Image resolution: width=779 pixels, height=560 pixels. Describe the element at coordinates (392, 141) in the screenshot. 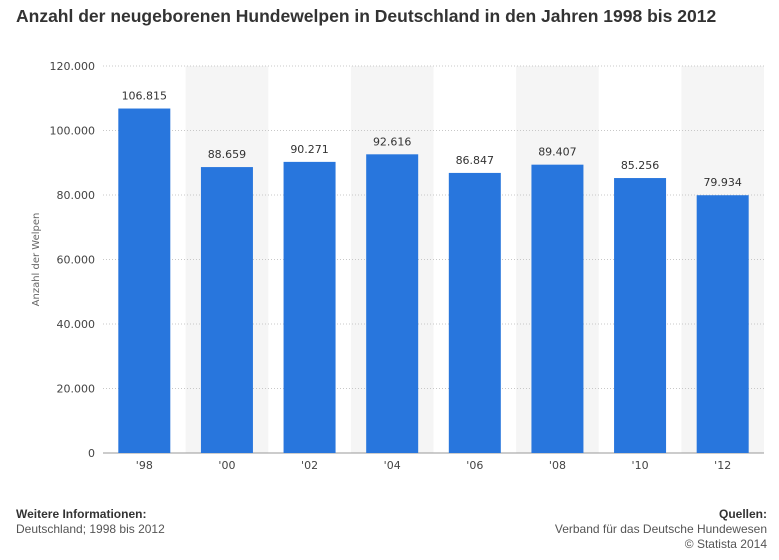

I see `data-label: 92.616` at that location.